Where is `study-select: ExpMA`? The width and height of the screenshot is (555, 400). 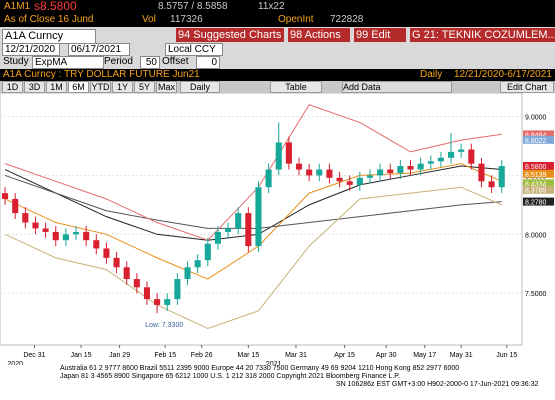 study-select: ExpMA is located at coordinates (68, 62).